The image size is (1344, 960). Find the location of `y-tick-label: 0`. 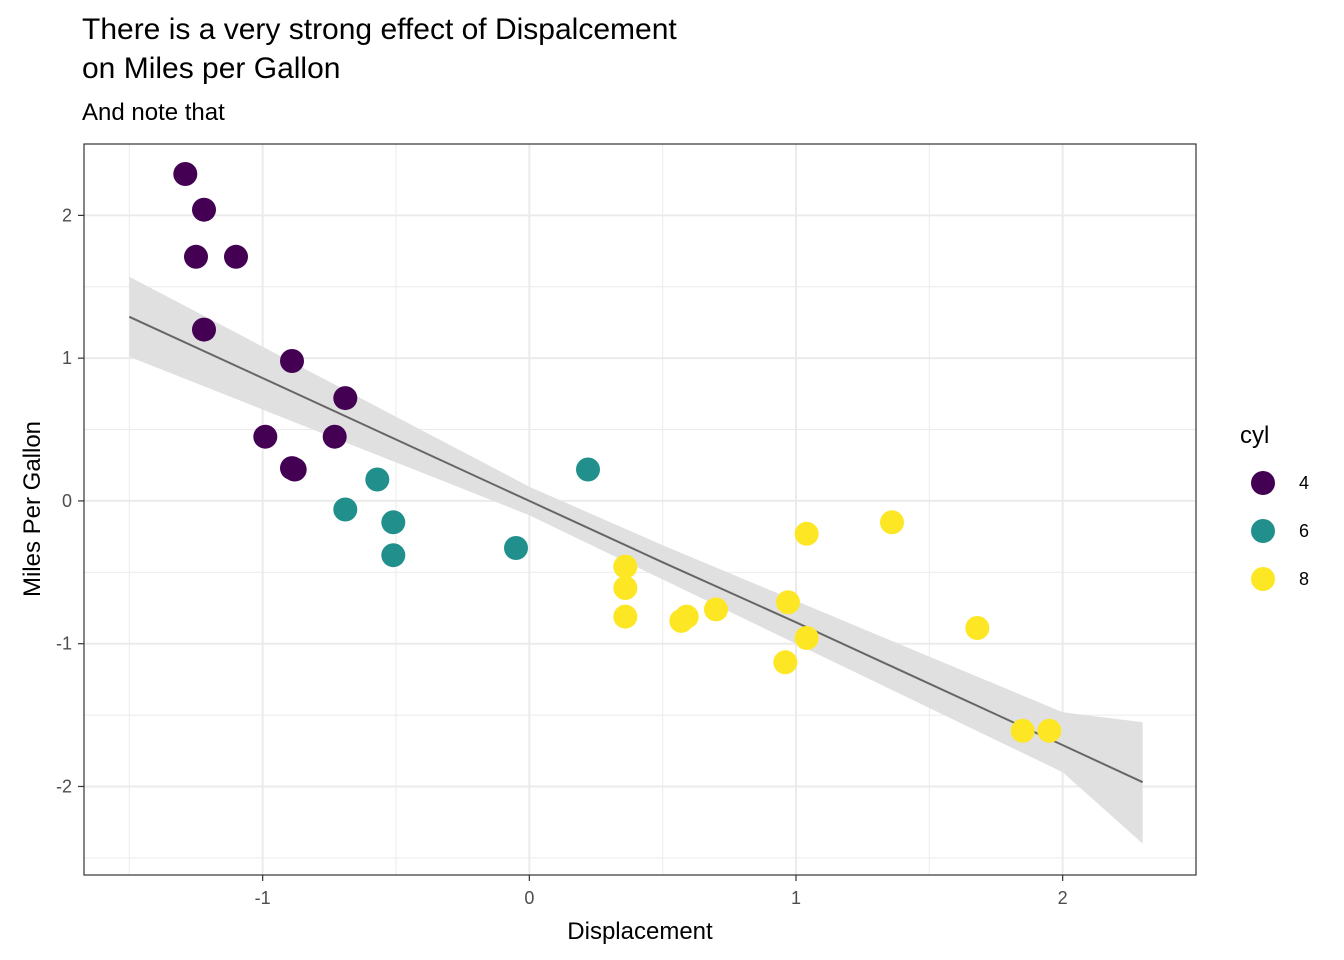

y-tick-label: 0 is located at coordinates (67, 501).